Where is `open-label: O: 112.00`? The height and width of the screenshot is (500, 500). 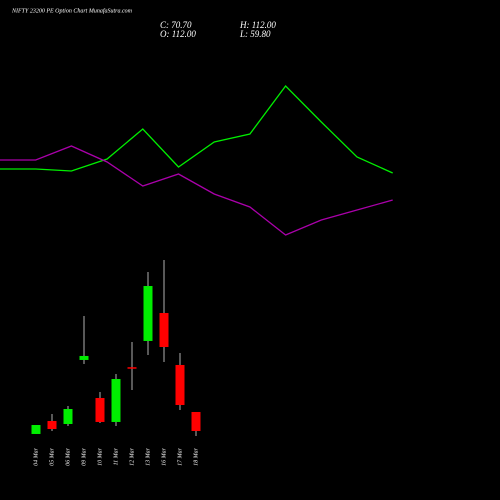 open-label: O: 112.00 is located at coordinates (178, 34).